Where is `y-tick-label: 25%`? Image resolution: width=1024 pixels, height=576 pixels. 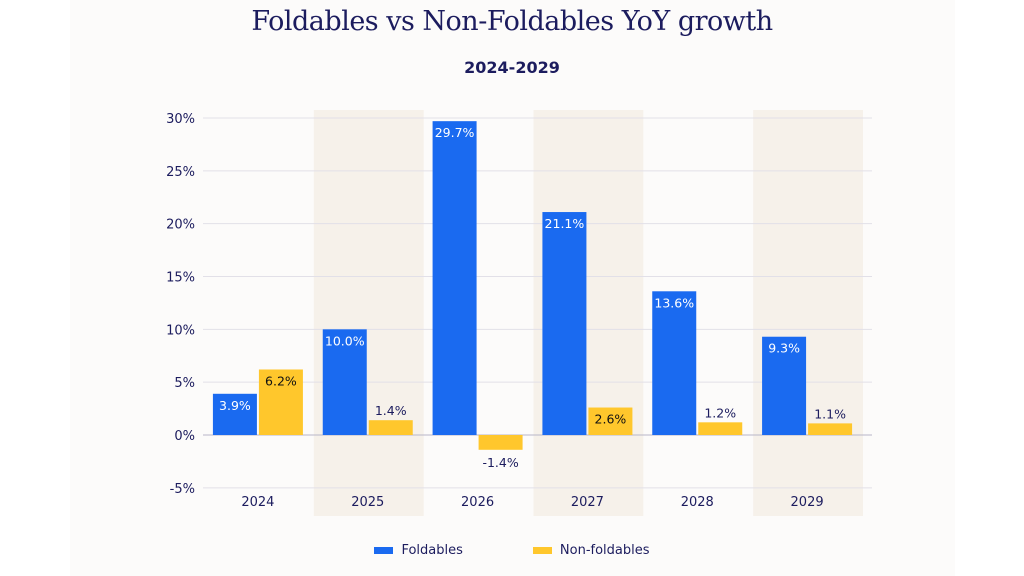 y-tick-label: 25% is located at coordinates (180, 172).